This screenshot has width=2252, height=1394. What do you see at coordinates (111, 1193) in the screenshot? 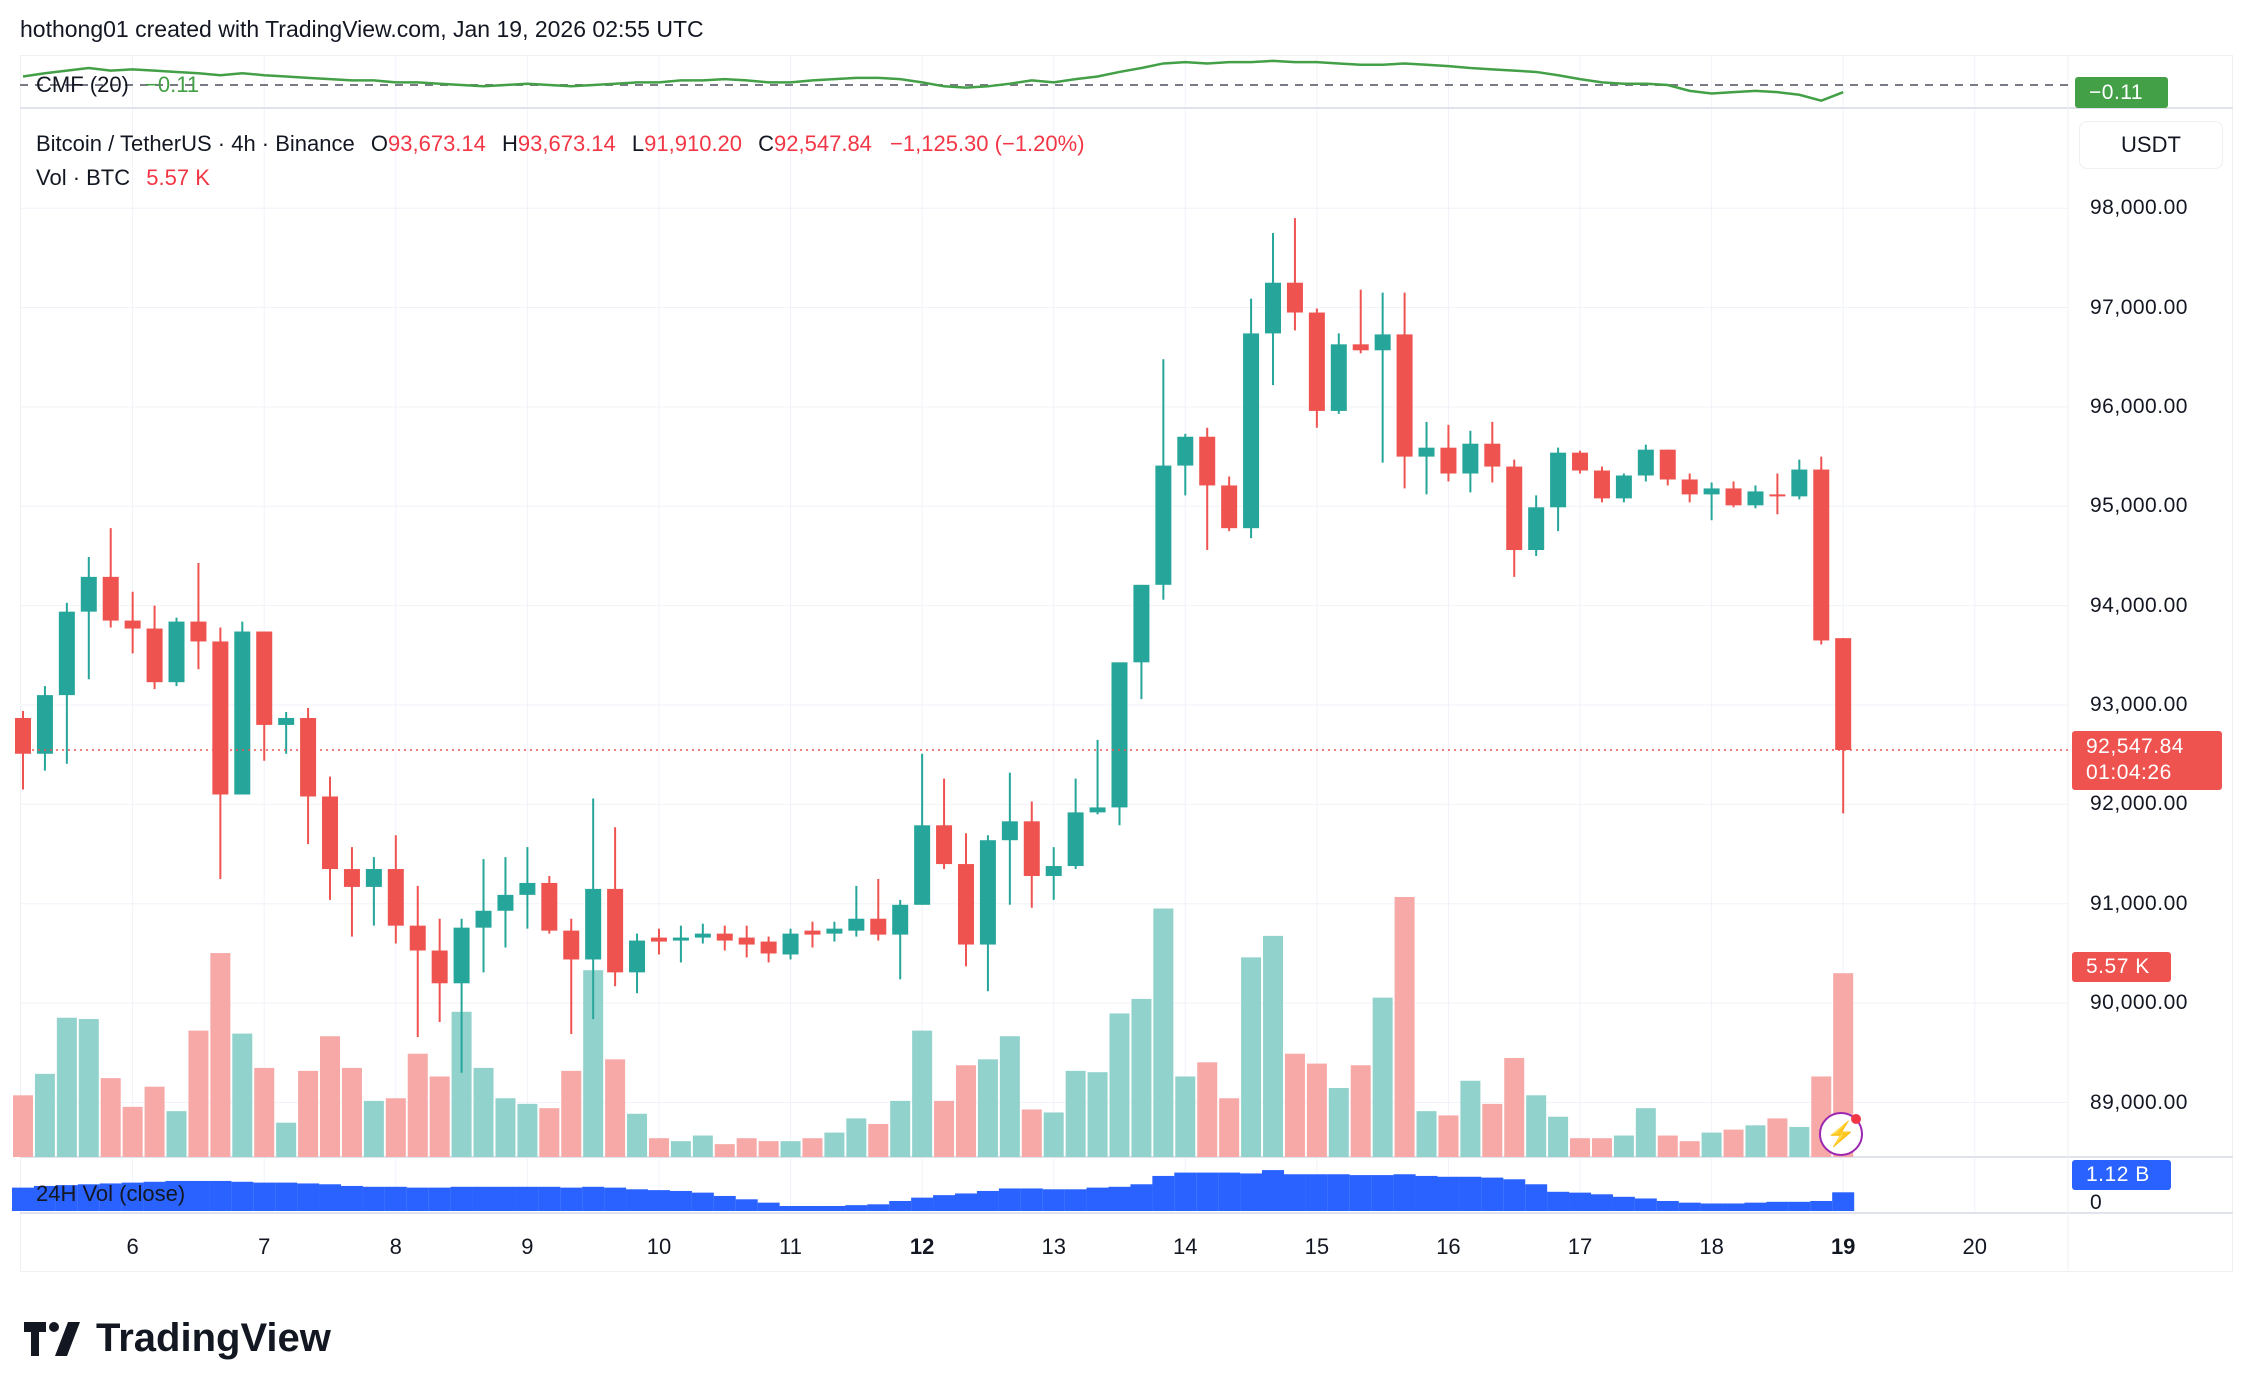
I see `vol24-legend: 24H Vol (close)` at bounding box center [111, 1193].